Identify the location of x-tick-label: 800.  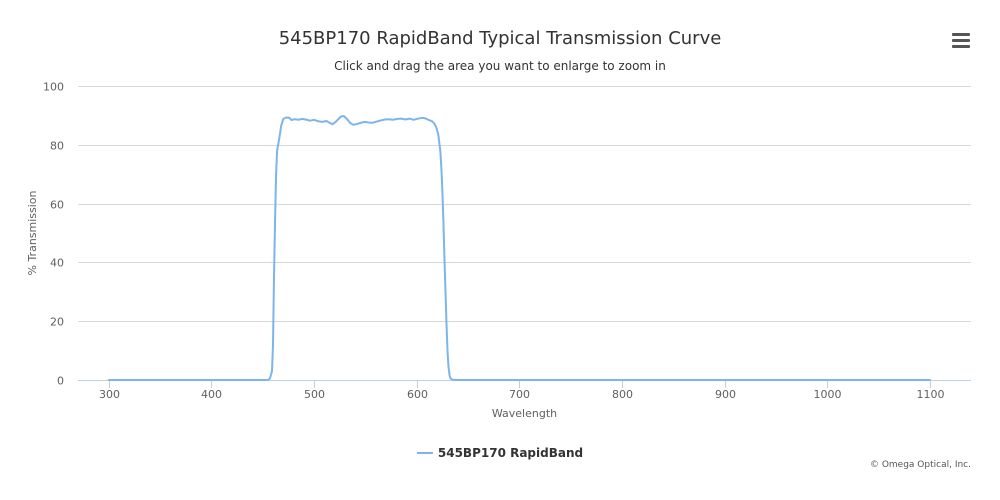
(622, 394).